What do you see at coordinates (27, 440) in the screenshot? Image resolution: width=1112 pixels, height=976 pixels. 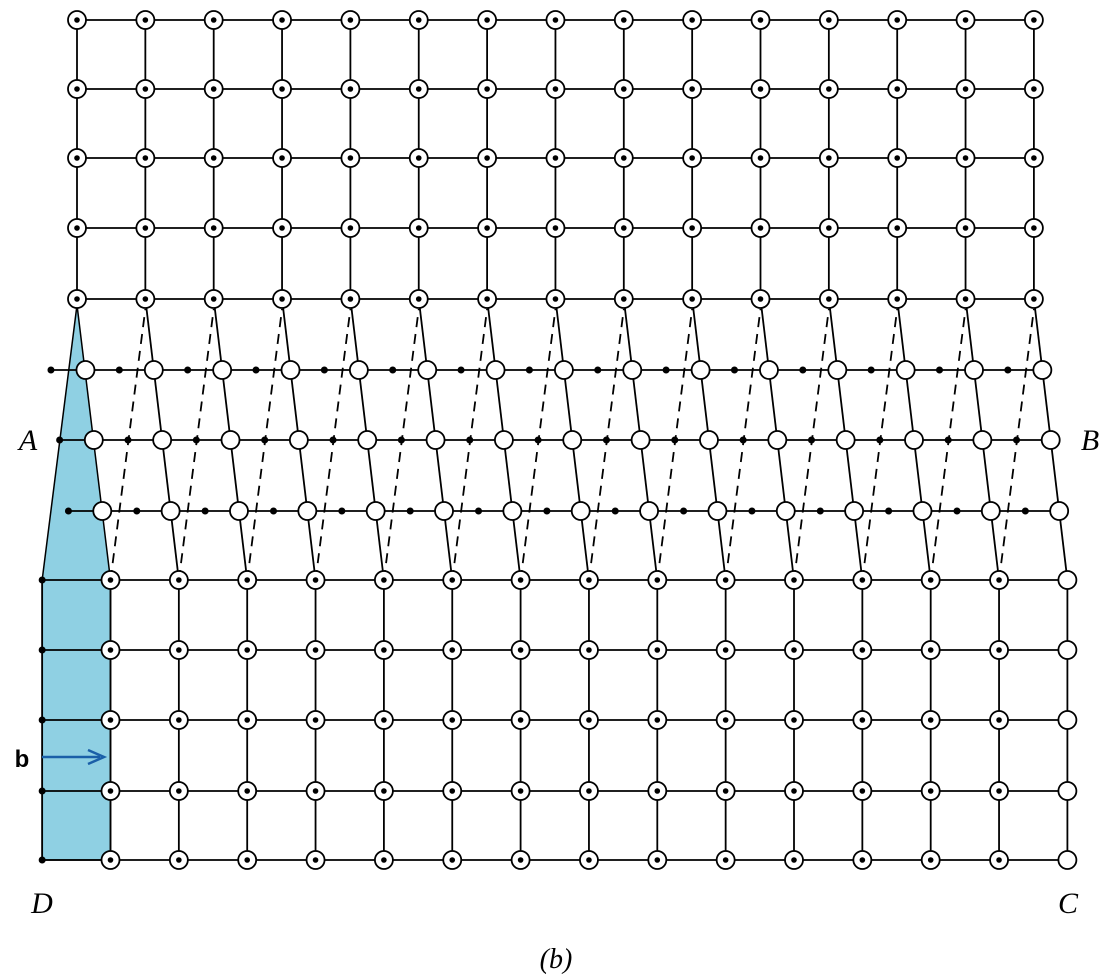 I see `label-a: A` at bounding box center [27, 440].